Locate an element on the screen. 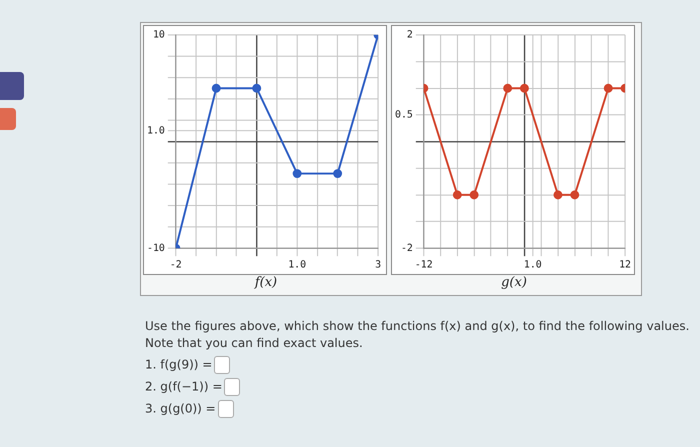 The width and height of the screenshot is (700, 447). y-tick-label: 10 is located at coordinates (158, 35).